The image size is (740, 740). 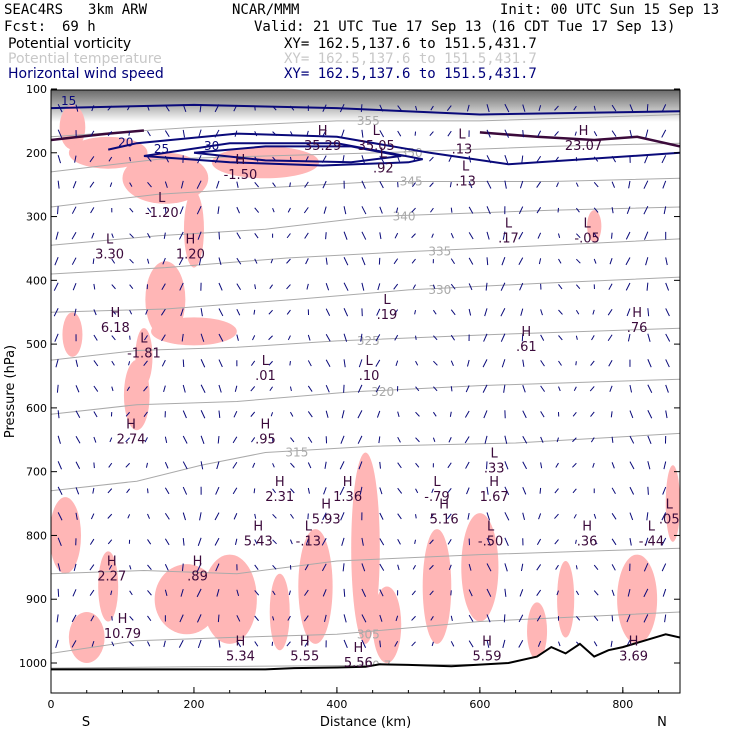 What do you see at coordinates (594, 226) in the screenshot?
I see `pv-region` at bounding box center [594, 226].